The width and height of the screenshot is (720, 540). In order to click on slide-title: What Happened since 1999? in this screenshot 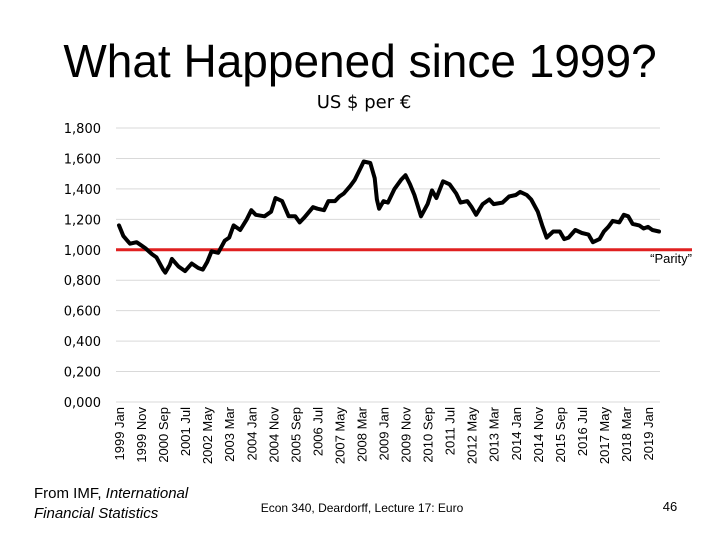, I will do `click(360, 61)`.